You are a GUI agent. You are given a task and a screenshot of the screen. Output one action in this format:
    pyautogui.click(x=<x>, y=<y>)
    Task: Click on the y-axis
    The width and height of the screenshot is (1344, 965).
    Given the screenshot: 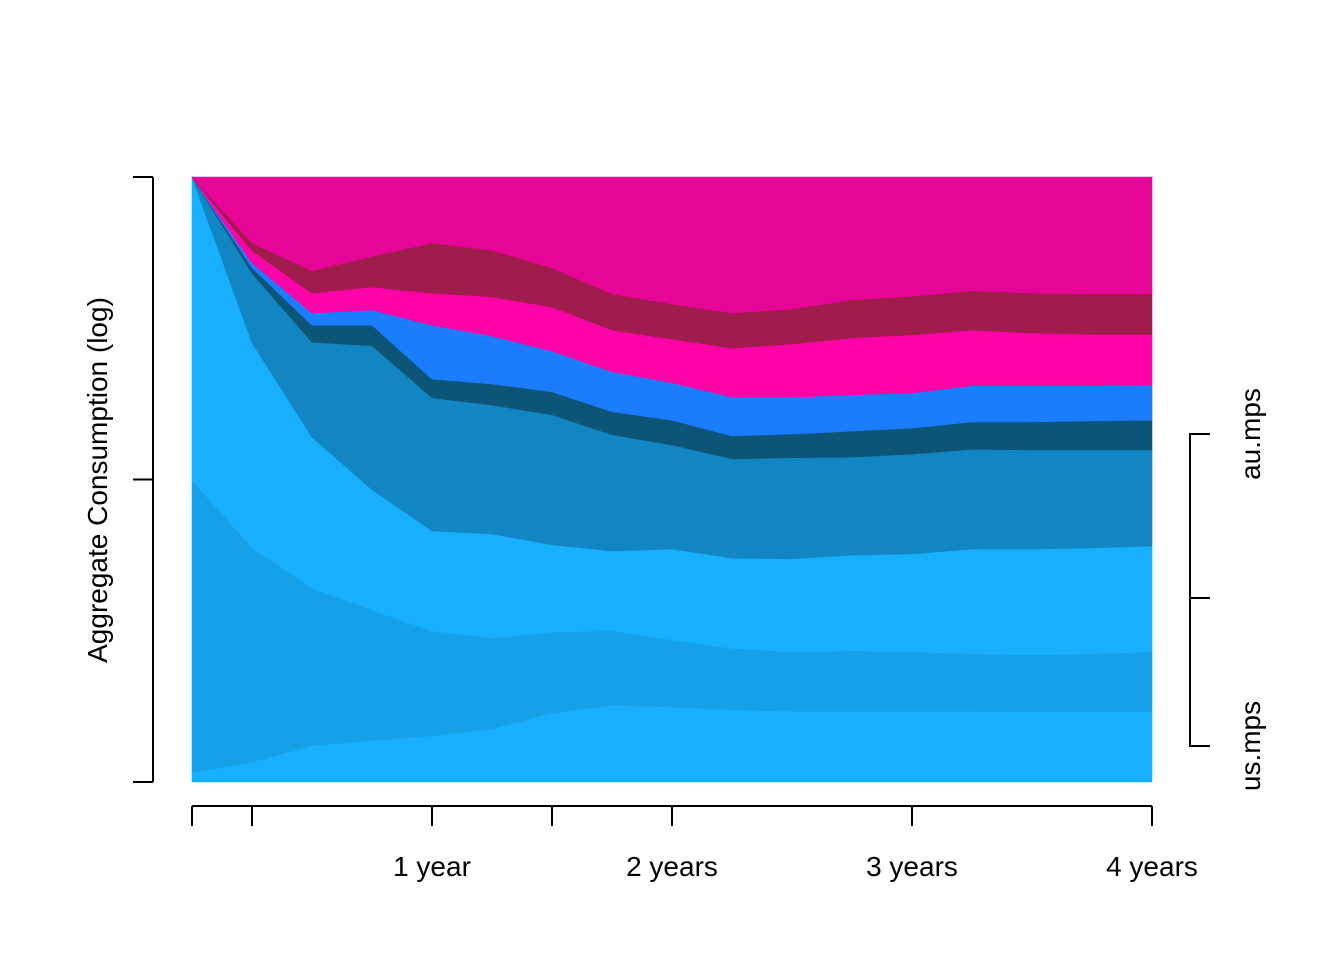 What is the action you would take?
    pyautogui.click(x=143, y=479)
    